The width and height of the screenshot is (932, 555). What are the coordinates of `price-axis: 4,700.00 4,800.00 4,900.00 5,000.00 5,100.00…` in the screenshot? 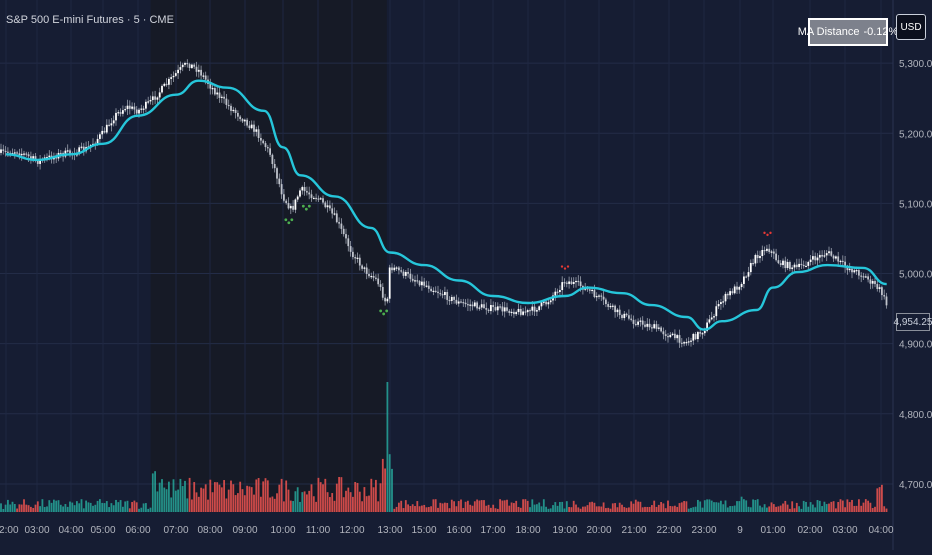 It's located at (915, 275).